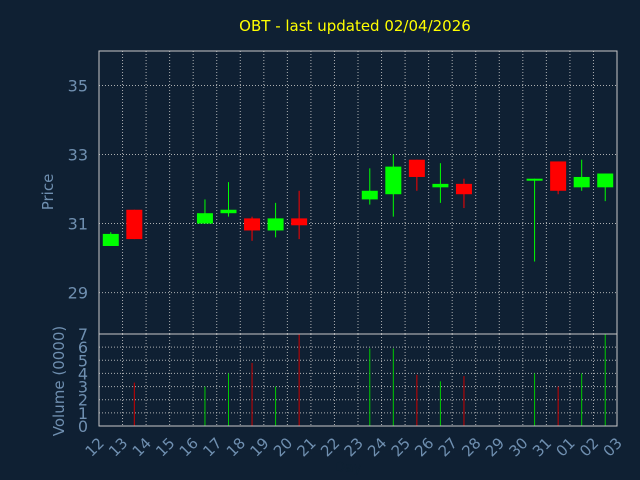 This screenshot has width=640, height=480. Describe the element at coordinates (83, 413) in the screenshot. I see `volume-tick-label: 1` at that location.